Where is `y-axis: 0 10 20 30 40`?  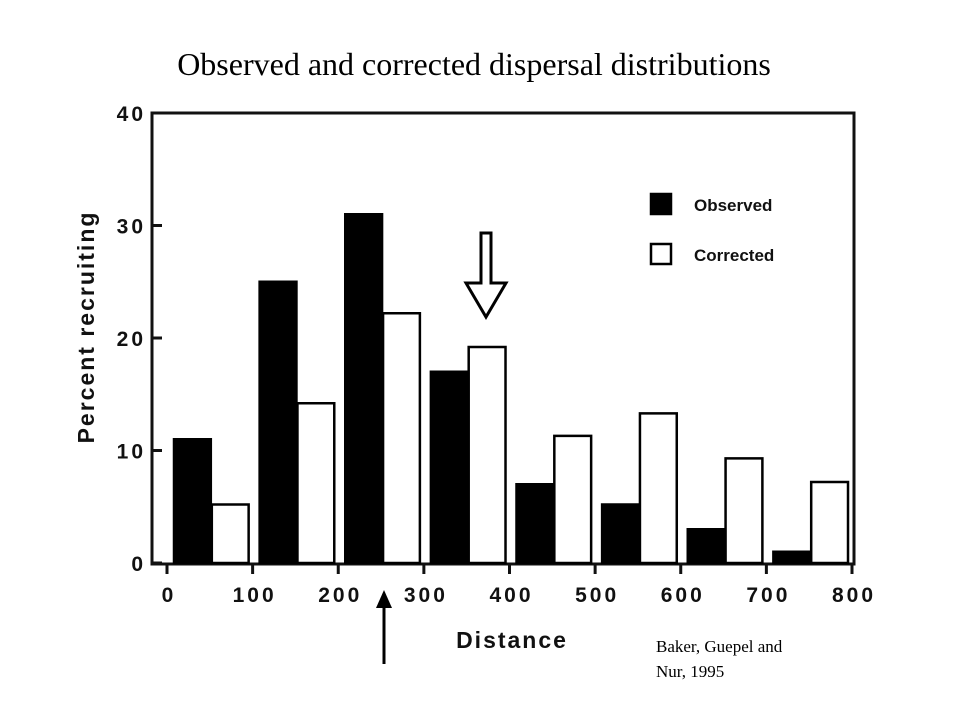 y-axis: 0 10 20 30 40 is located at coordinates (139, 339).